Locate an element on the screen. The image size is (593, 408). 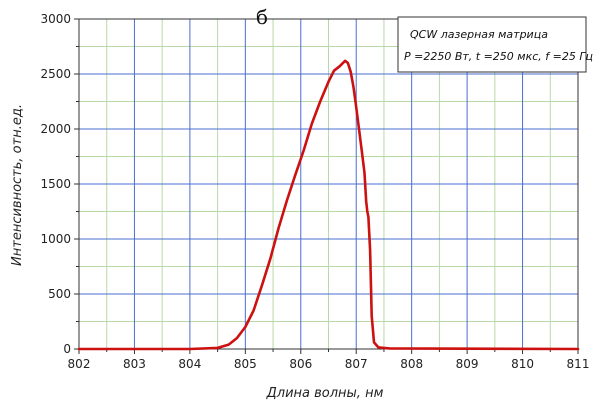
x-tick-label: 810 is located at coordinates (522, 364).